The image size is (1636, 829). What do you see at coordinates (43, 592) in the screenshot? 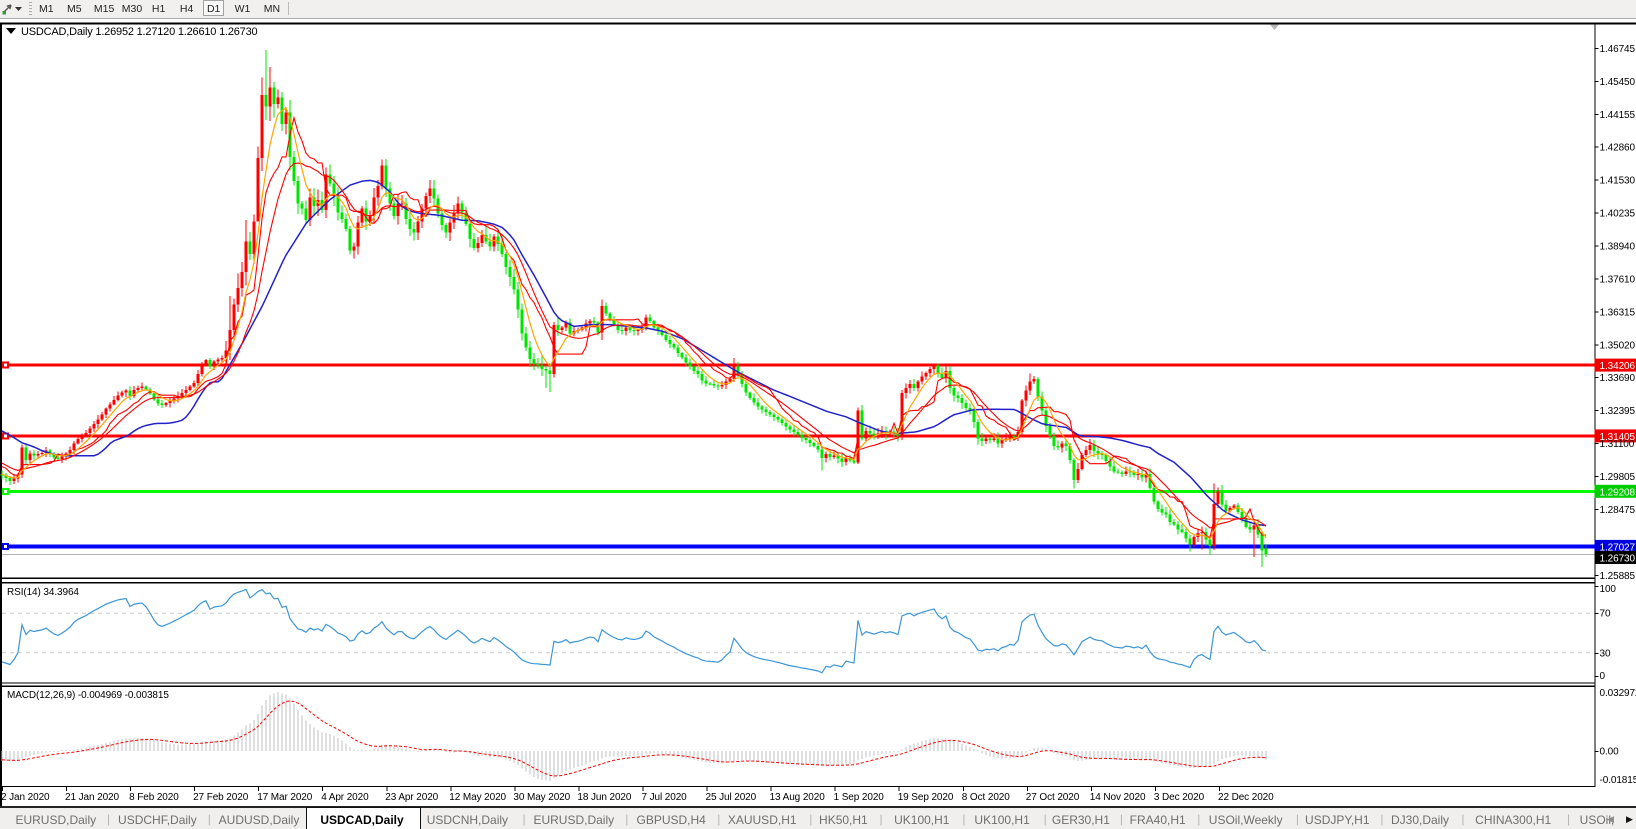
I see `svg-text: RSI(14) 34.3964` at bounding box center [43, 592].